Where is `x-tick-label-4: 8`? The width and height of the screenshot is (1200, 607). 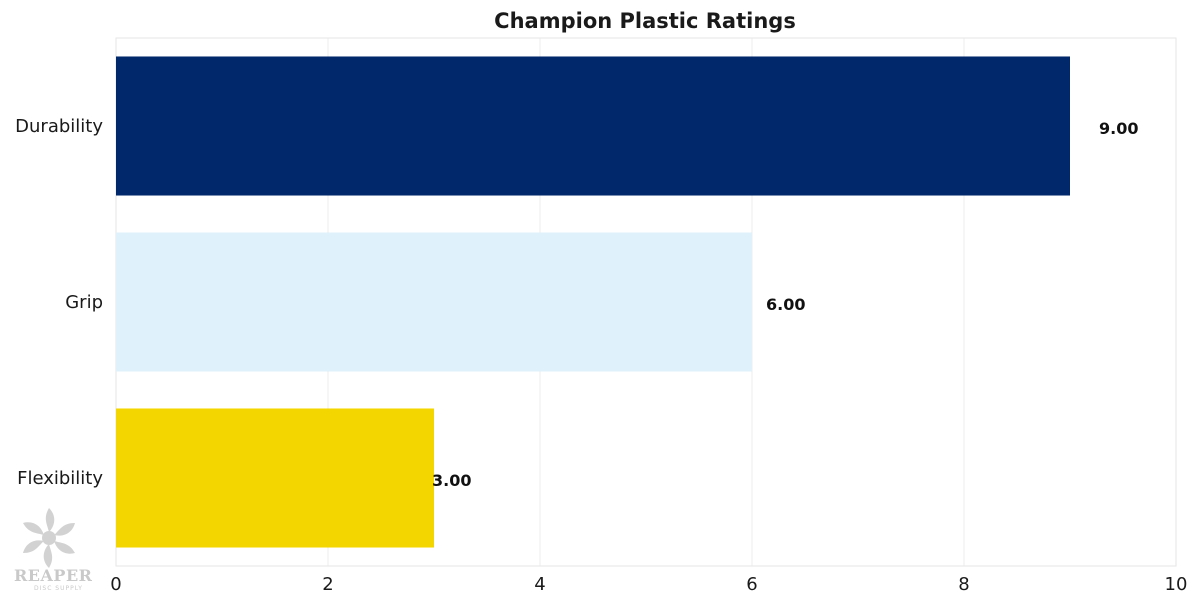
x-tick-label-4: 8 is located at coordinates (963, 584).